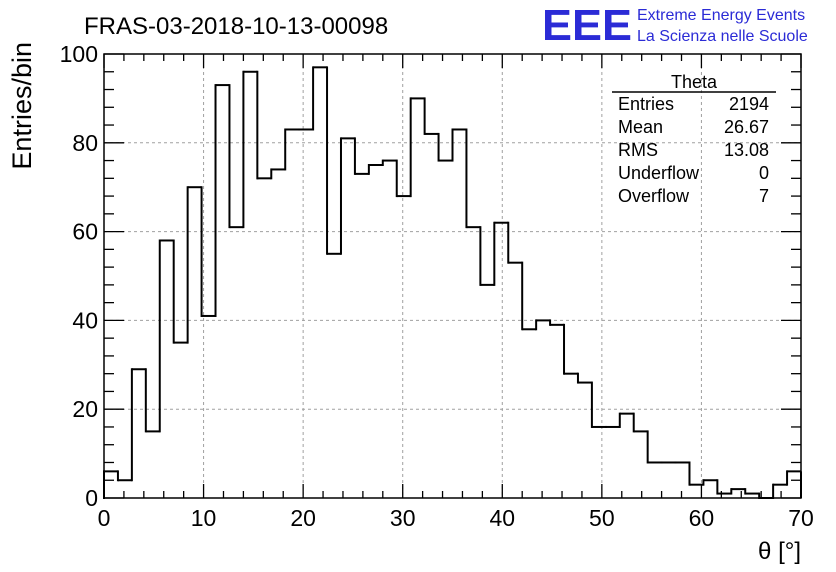 This screenshot has height=572, width=836. What do you see at coordinates (104, 518) in the screenshot?
I see `x-tick-label: 0` at bounding box center [104, 518].